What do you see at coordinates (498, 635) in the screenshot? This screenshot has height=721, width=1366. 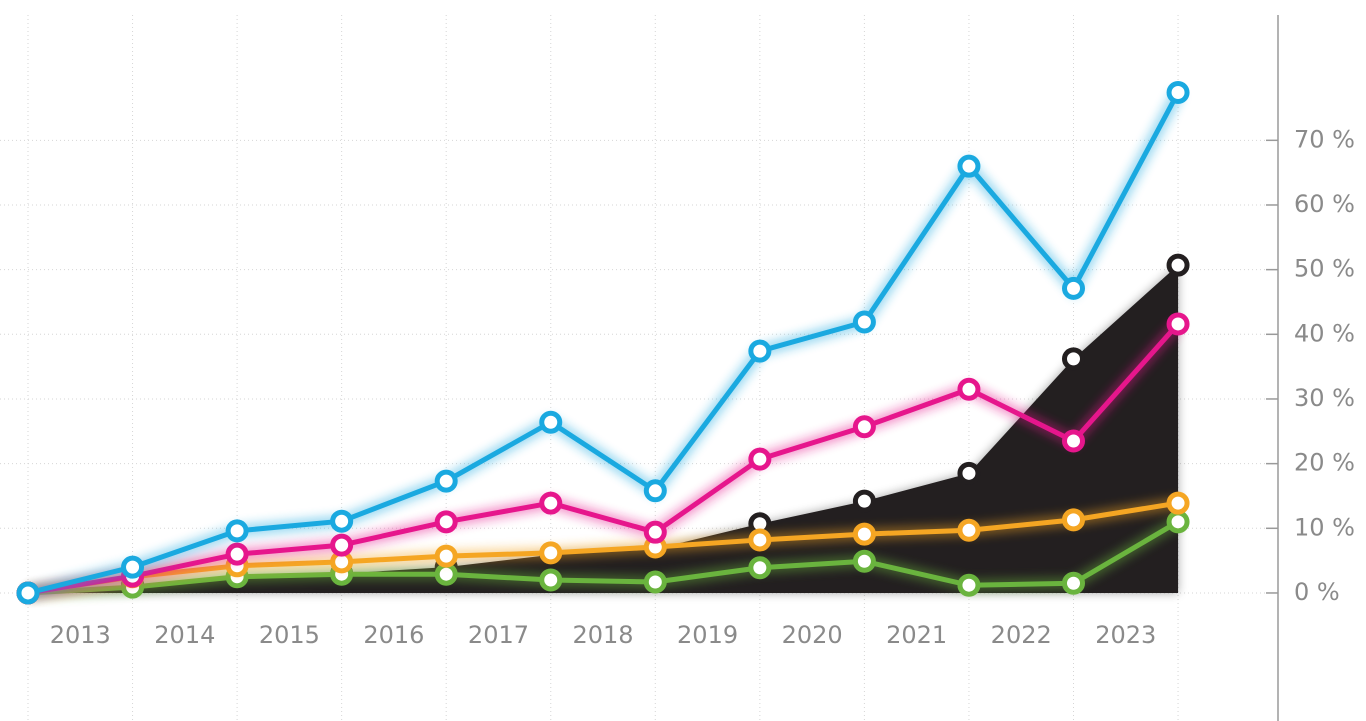 I see `x-tick-label: 2017` at bounding box center [498, 635].